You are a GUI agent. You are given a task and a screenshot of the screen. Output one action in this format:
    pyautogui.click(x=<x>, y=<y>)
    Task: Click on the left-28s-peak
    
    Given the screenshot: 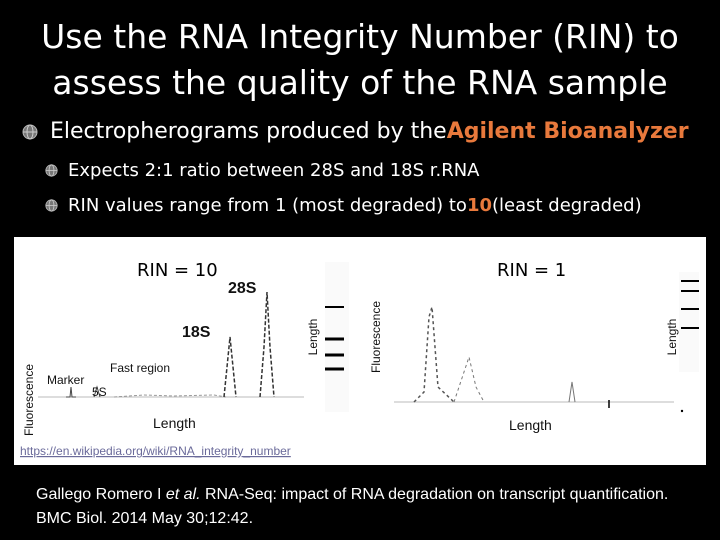 What is the action you would take?
    pyautogui.click(x=267, y=344)
    